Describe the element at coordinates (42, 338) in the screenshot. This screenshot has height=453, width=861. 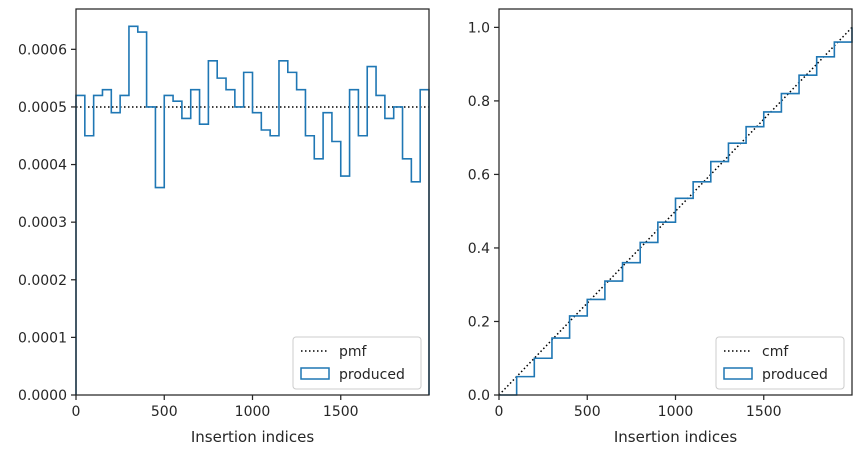
I see `y-tick-label: 0.0001` at that location.